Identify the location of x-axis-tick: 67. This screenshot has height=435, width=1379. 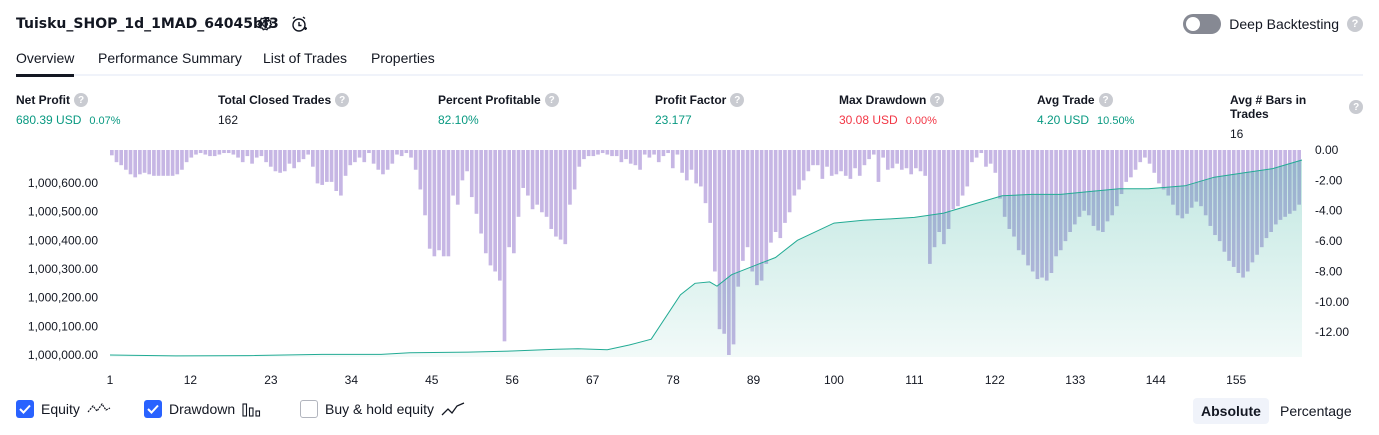
(593, 380).